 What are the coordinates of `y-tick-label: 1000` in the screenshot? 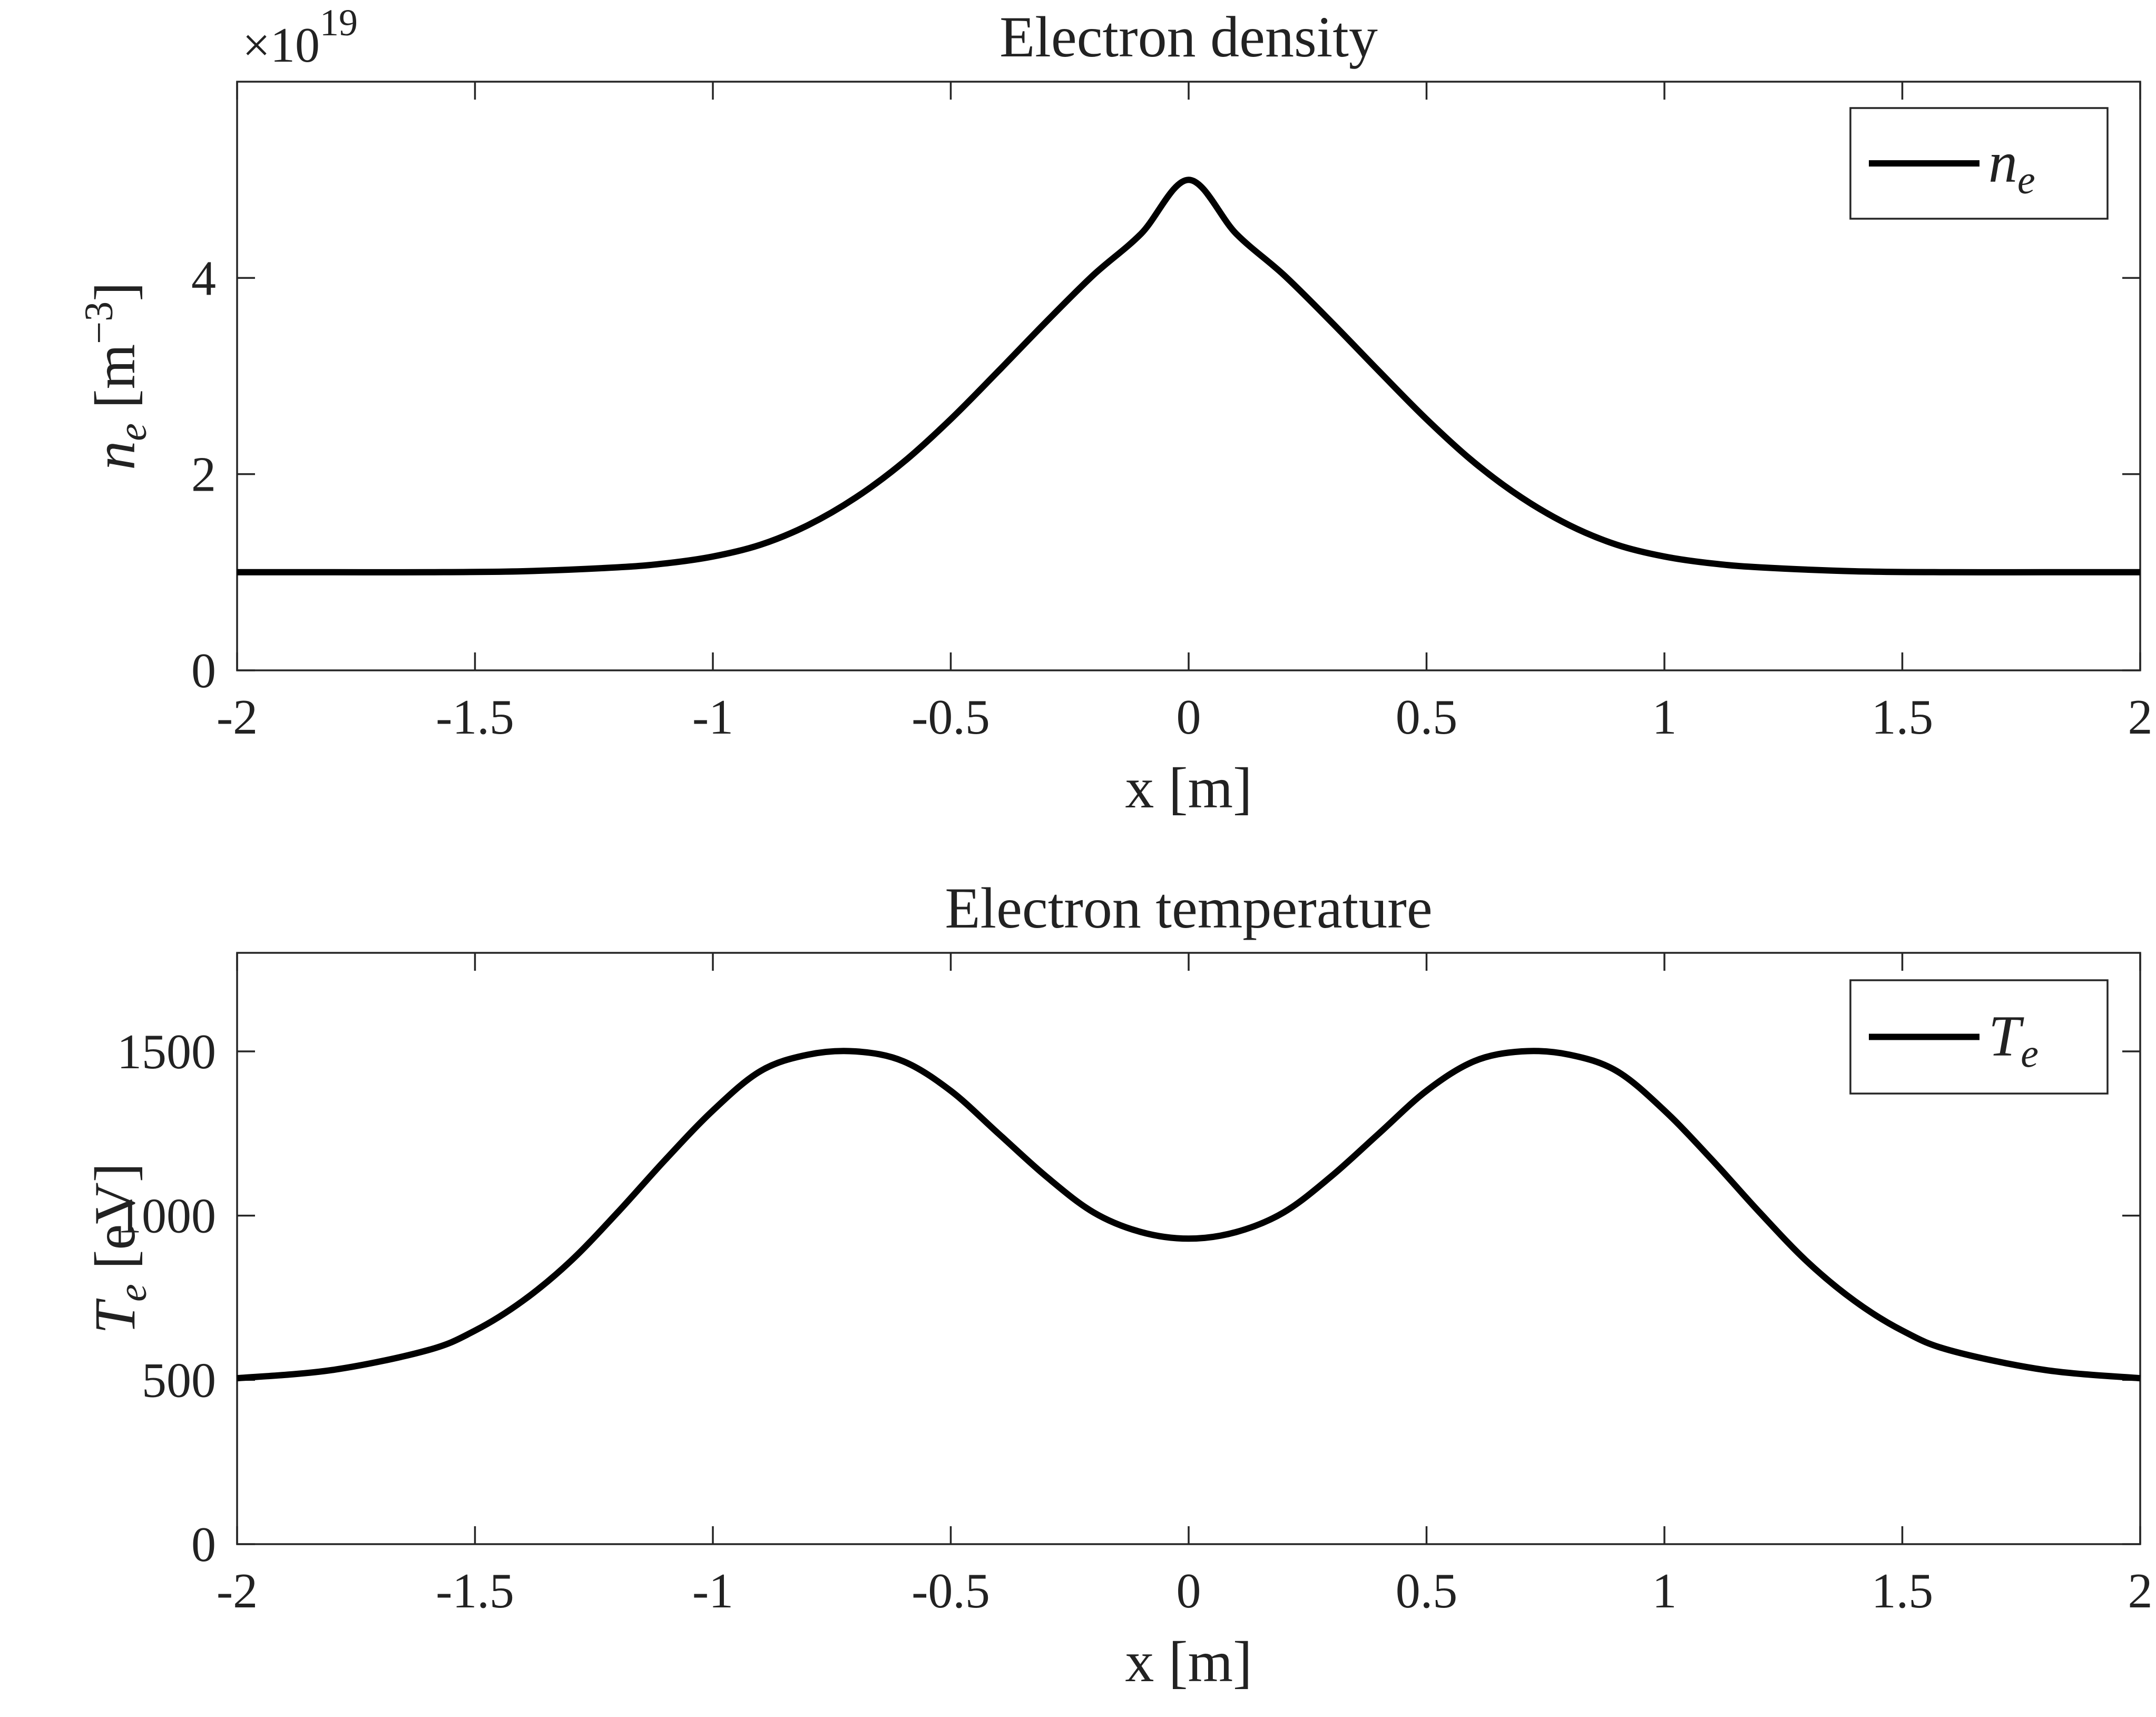 It's located at (166, 1216).